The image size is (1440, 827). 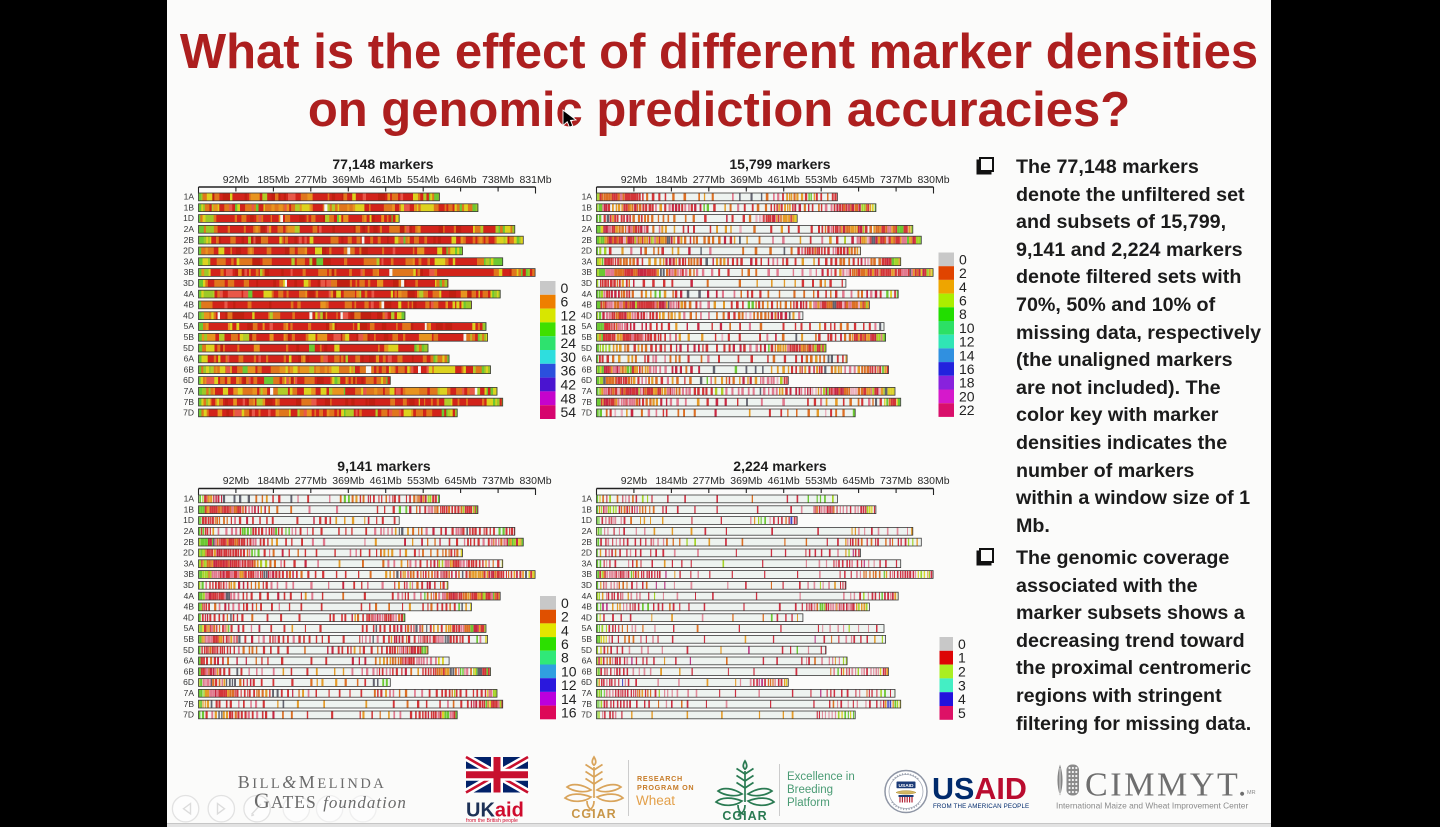 I want to click on svg-text: 10, so click(x=569, y=671).